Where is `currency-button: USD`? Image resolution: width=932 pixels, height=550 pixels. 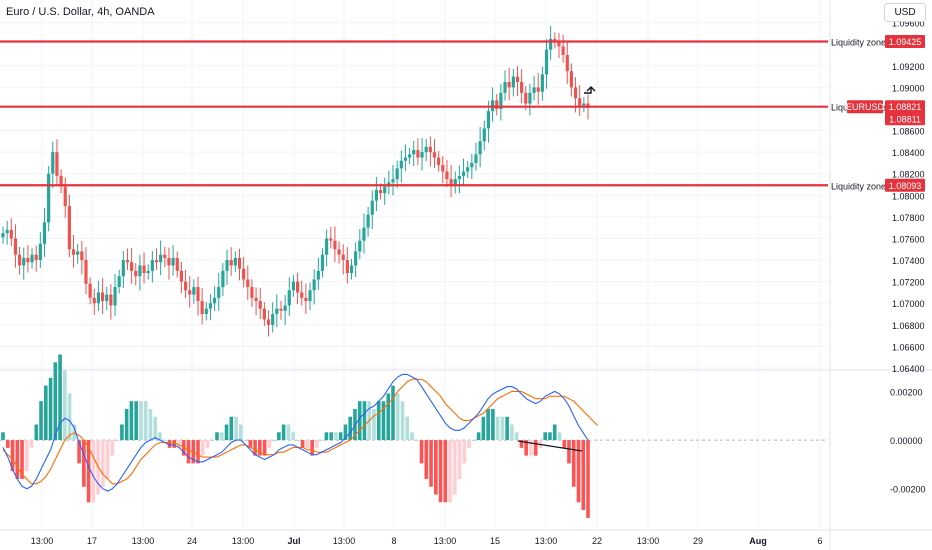 currency-button: USD is located at coordinates (905, 12).